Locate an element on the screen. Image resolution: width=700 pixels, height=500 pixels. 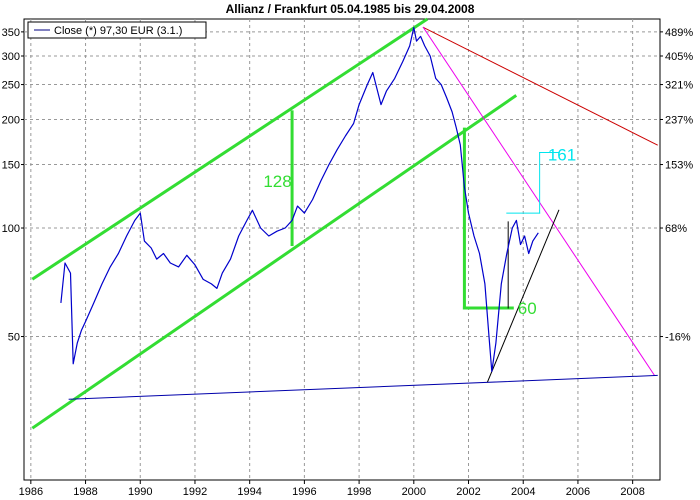
y-tick-label-right: 68% is located at coordinates (676, 229).